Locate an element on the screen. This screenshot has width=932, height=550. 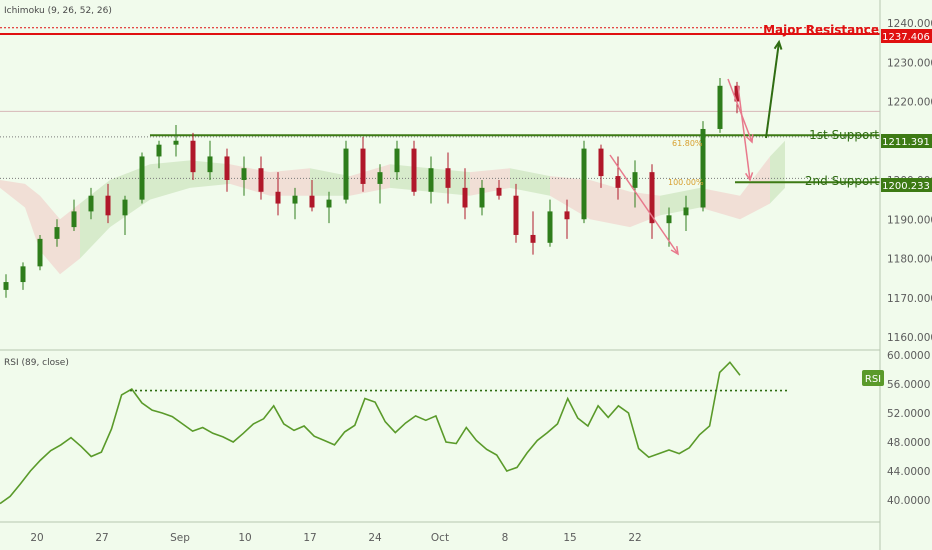
time-tick-label: 24 is located at coordinates (375, 538).